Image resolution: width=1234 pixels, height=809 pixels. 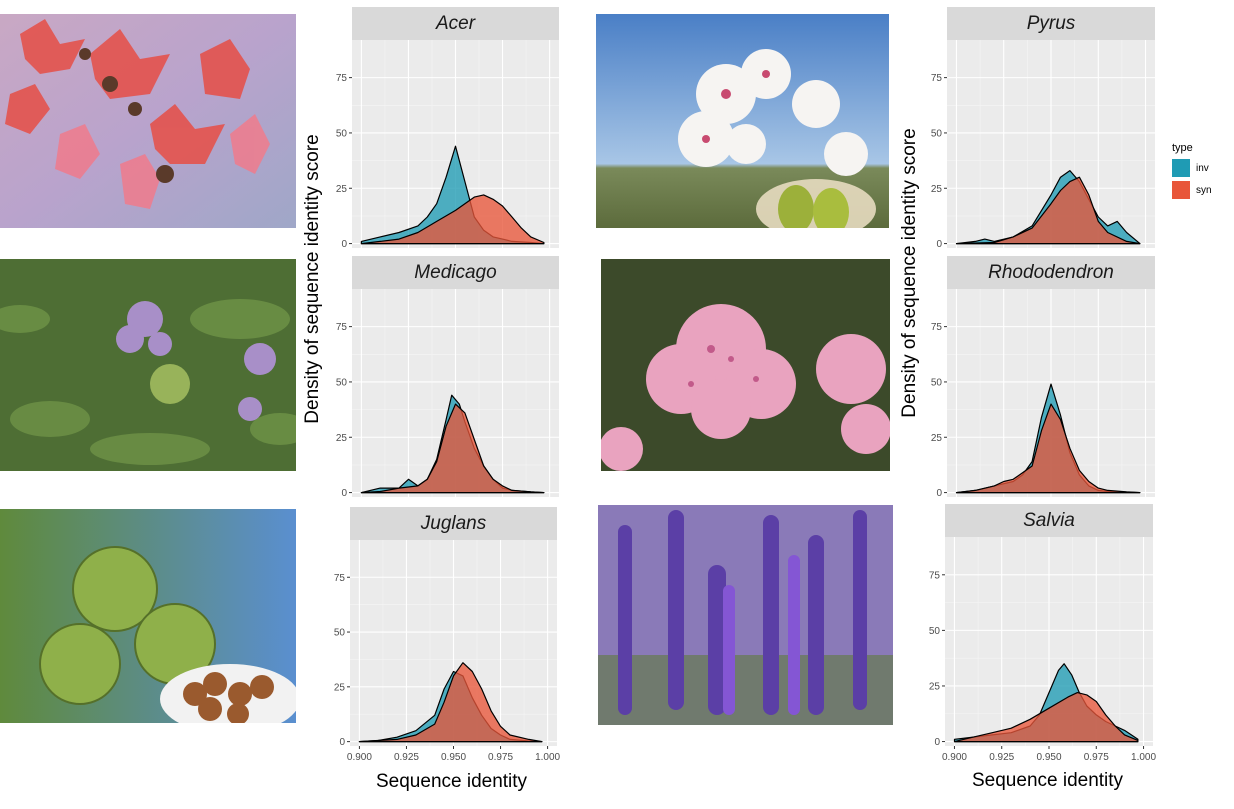 What do you see at coordinates (455, 272) in the screenshot?
I see `facet-strip-medicago: Medicago` at bounding box center [455, 272].